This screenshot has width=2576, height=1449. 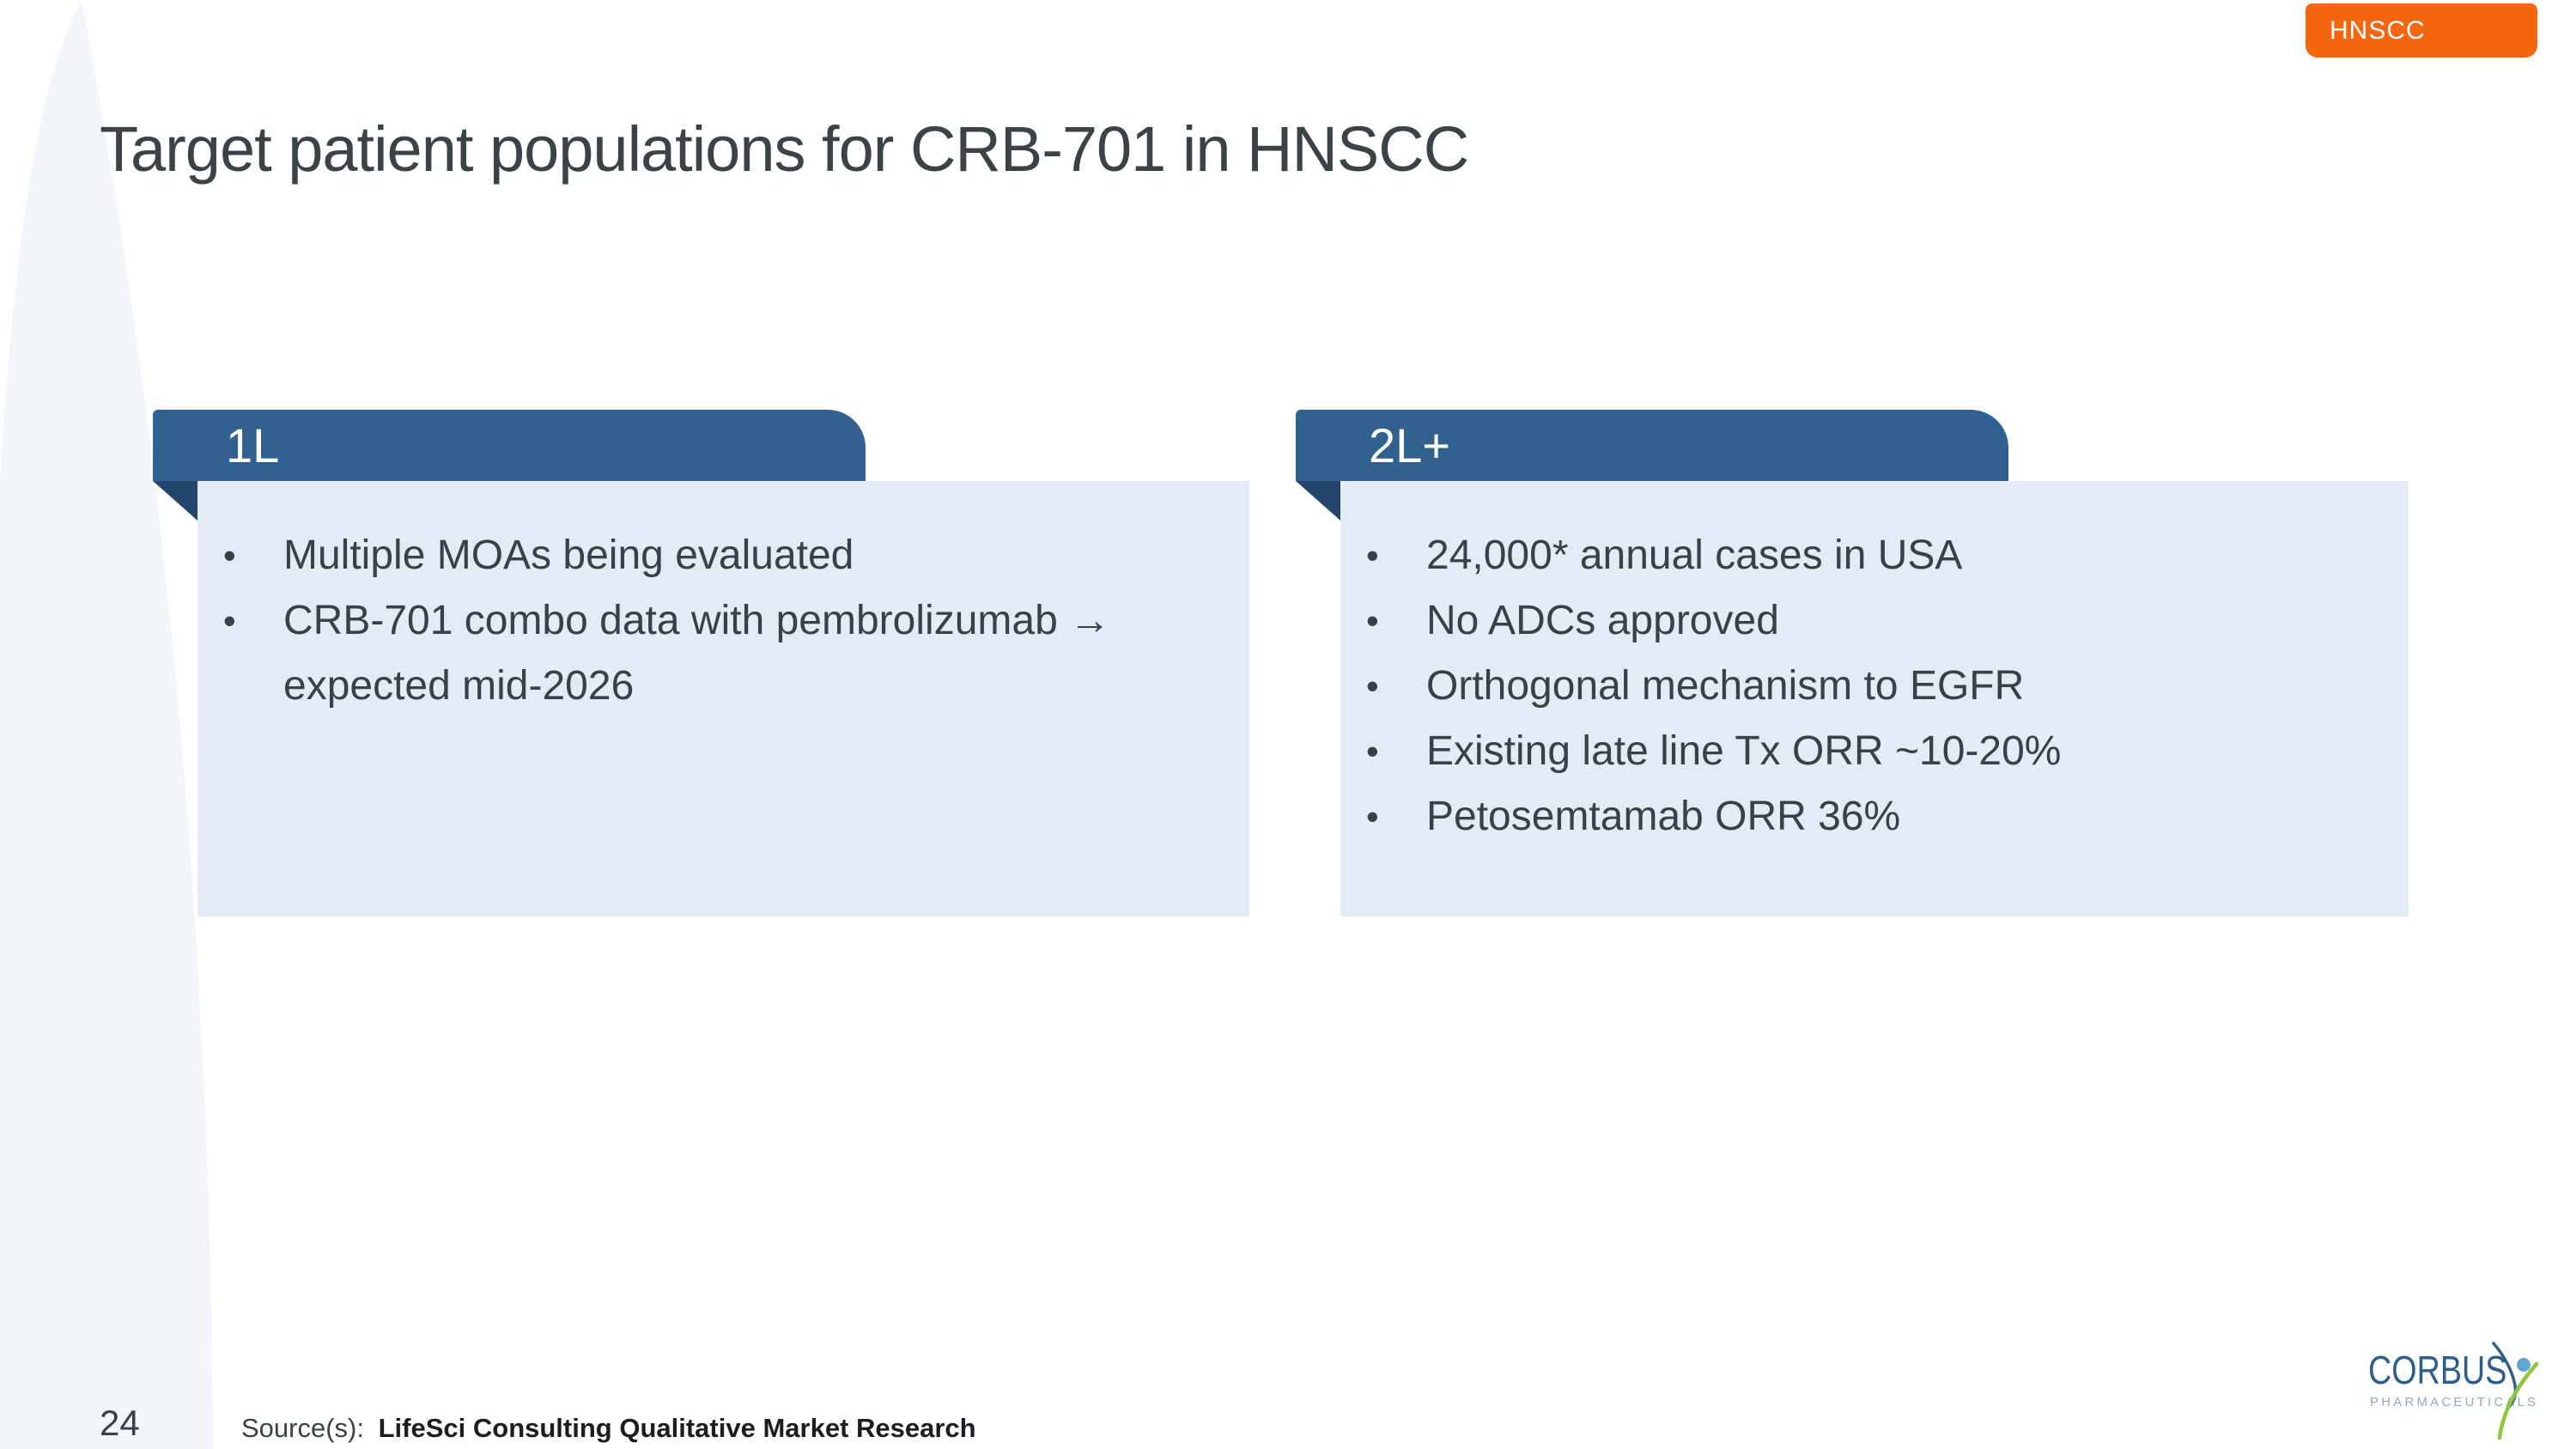 What do you see at coordinates (510, 445) in the screenshot?
I see `tab-1l-header: 1L` at bounding box center [510, 445].